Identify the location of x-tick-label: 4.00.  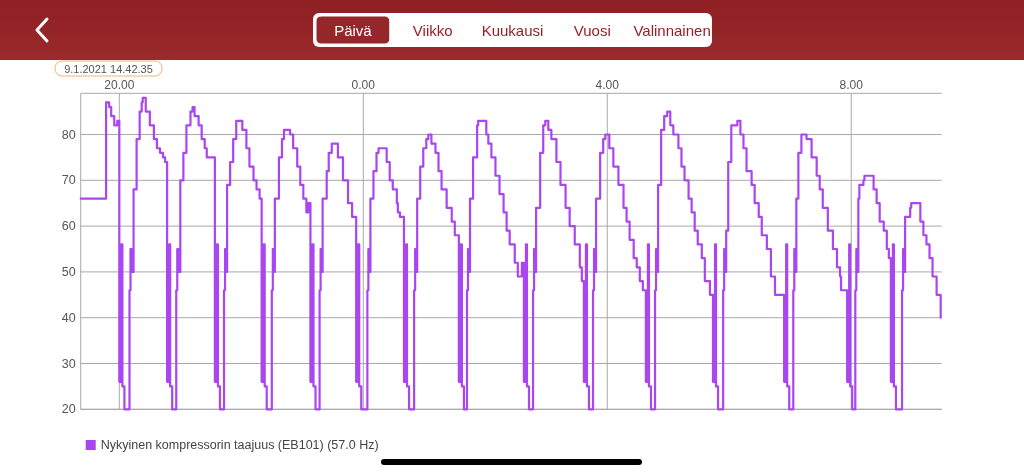
(607, 84).